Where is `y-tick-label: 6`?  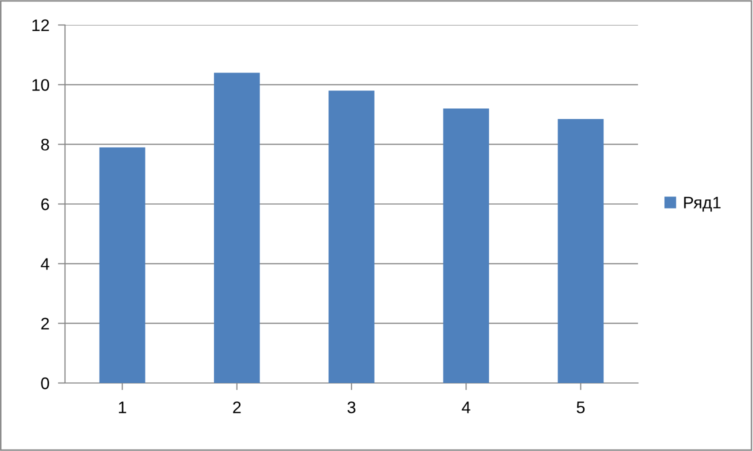
y-tick-label: 6 is located at coordinates (45, 204).